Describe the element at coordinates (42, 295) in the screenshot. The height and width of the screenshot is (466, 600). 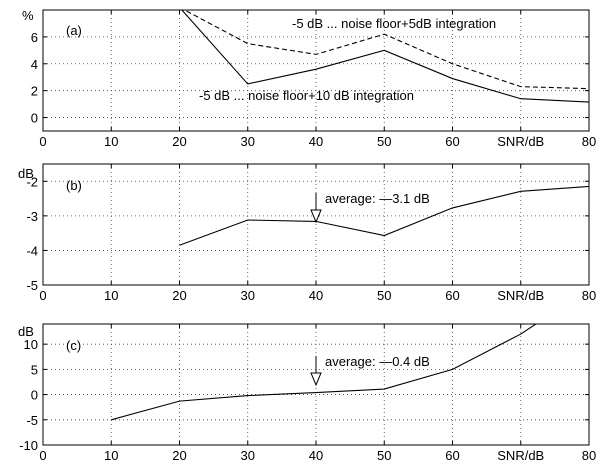
I see `panel-b-xtick-label: 0` at that location.